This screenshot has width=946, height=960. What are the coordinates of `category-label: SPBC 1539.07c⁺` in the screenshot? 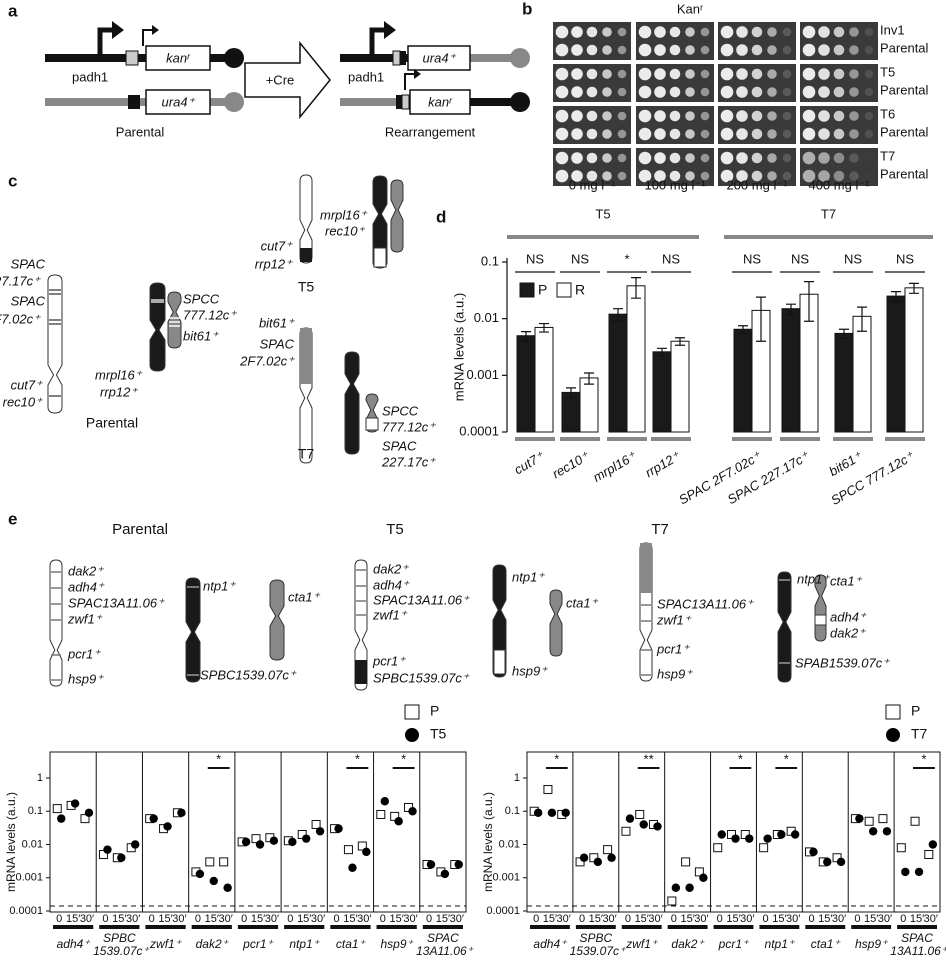 It's located at (596, 944).